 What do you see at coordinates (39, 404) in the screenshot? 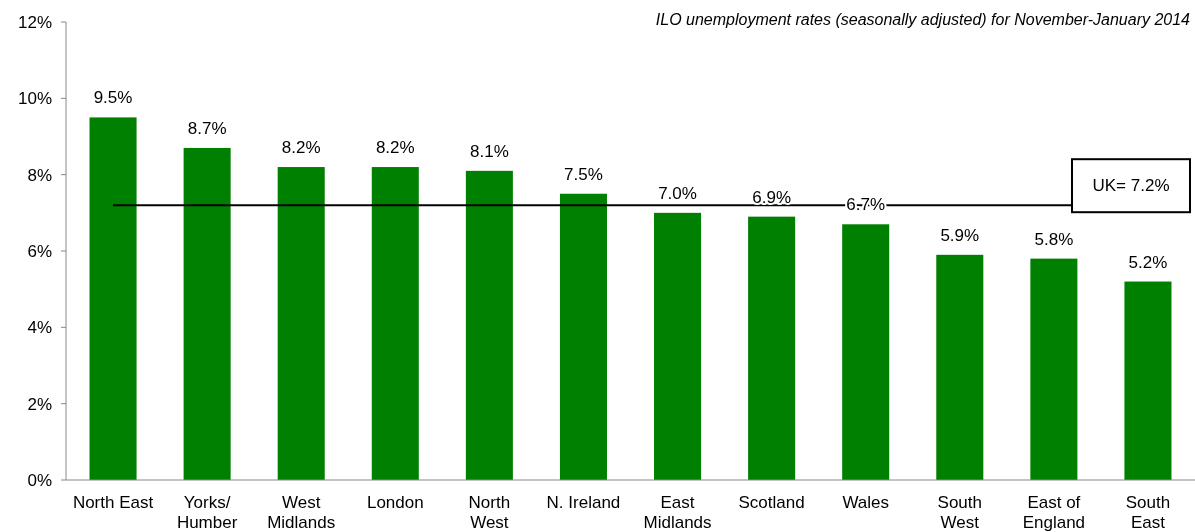
I see `y-tick-label: 2%` at bounding box center [39, 404].